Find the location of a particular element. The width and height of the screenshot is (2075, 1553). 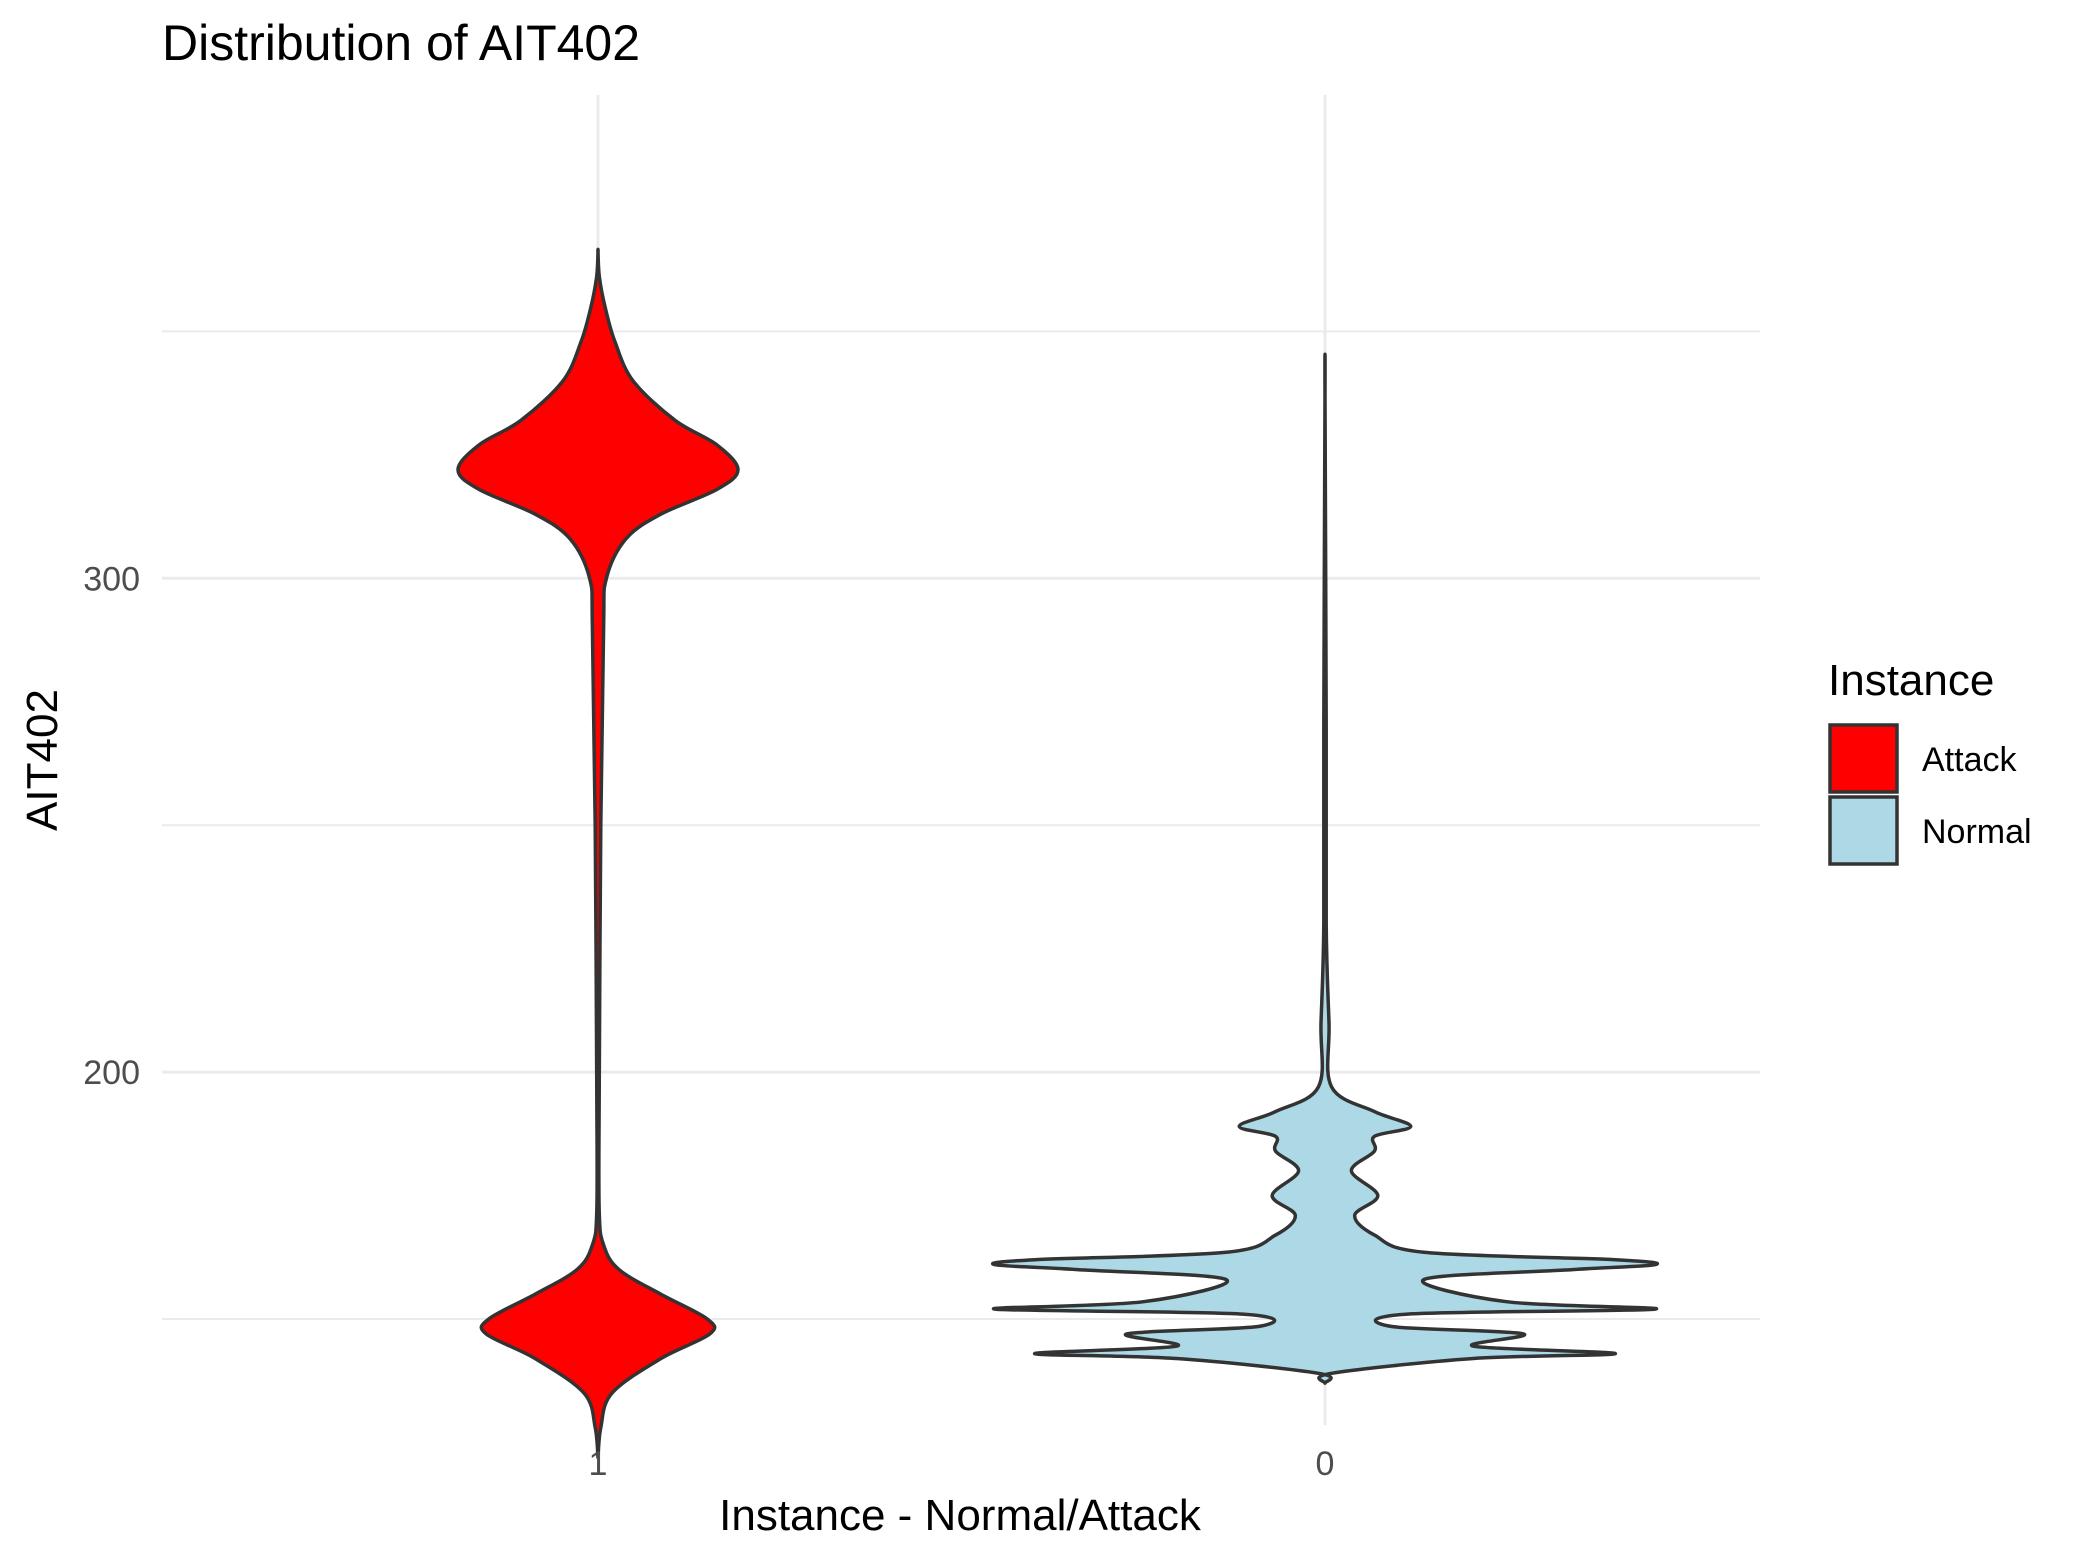

x-tick-label: 0 is located at coordinates (1325, 1464).